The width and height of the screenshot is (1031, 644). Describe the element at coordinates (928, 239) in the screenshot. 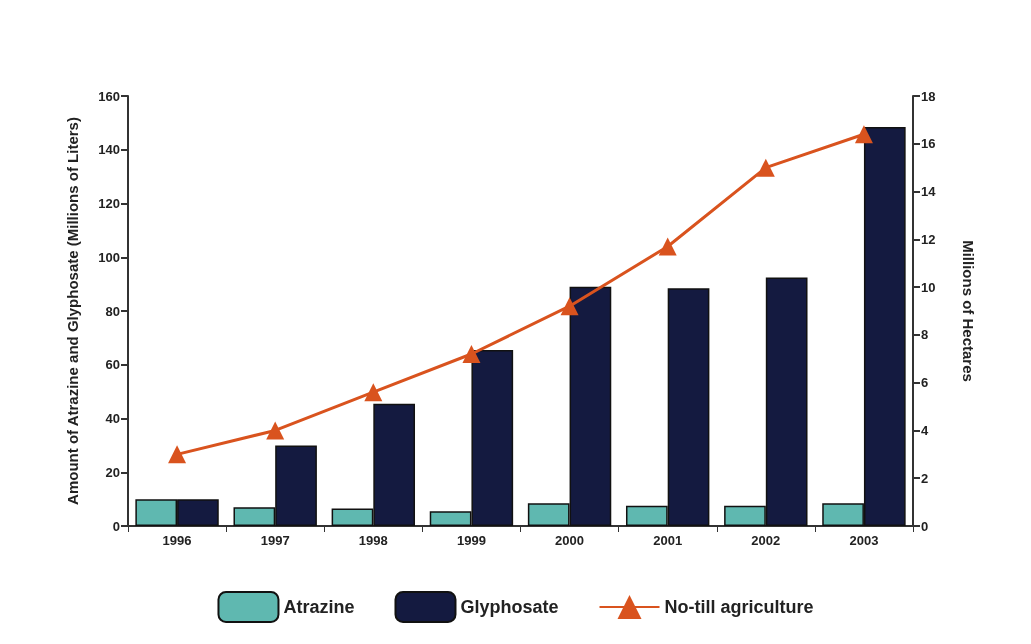

I see `y2-tick-label: 12` at that location.